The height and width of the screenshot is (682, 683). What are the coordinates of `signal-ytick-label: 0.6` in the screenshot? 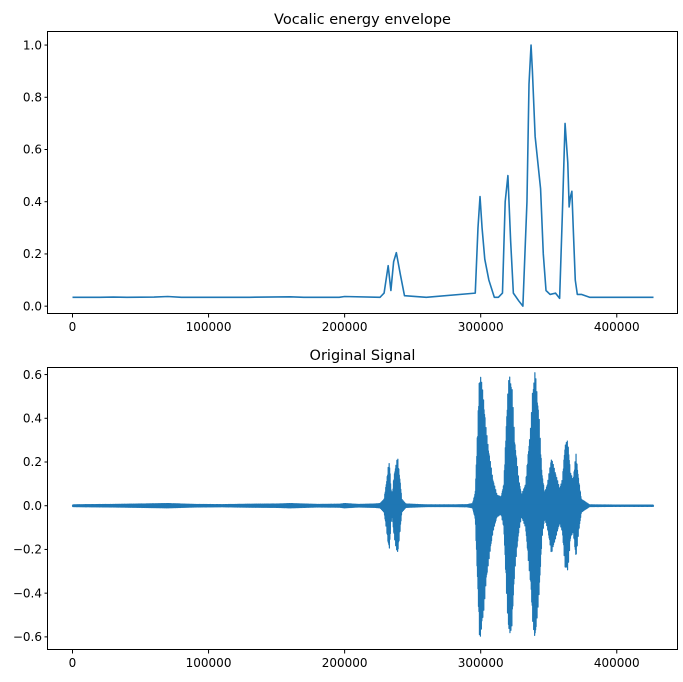 It's located at (32, 375).